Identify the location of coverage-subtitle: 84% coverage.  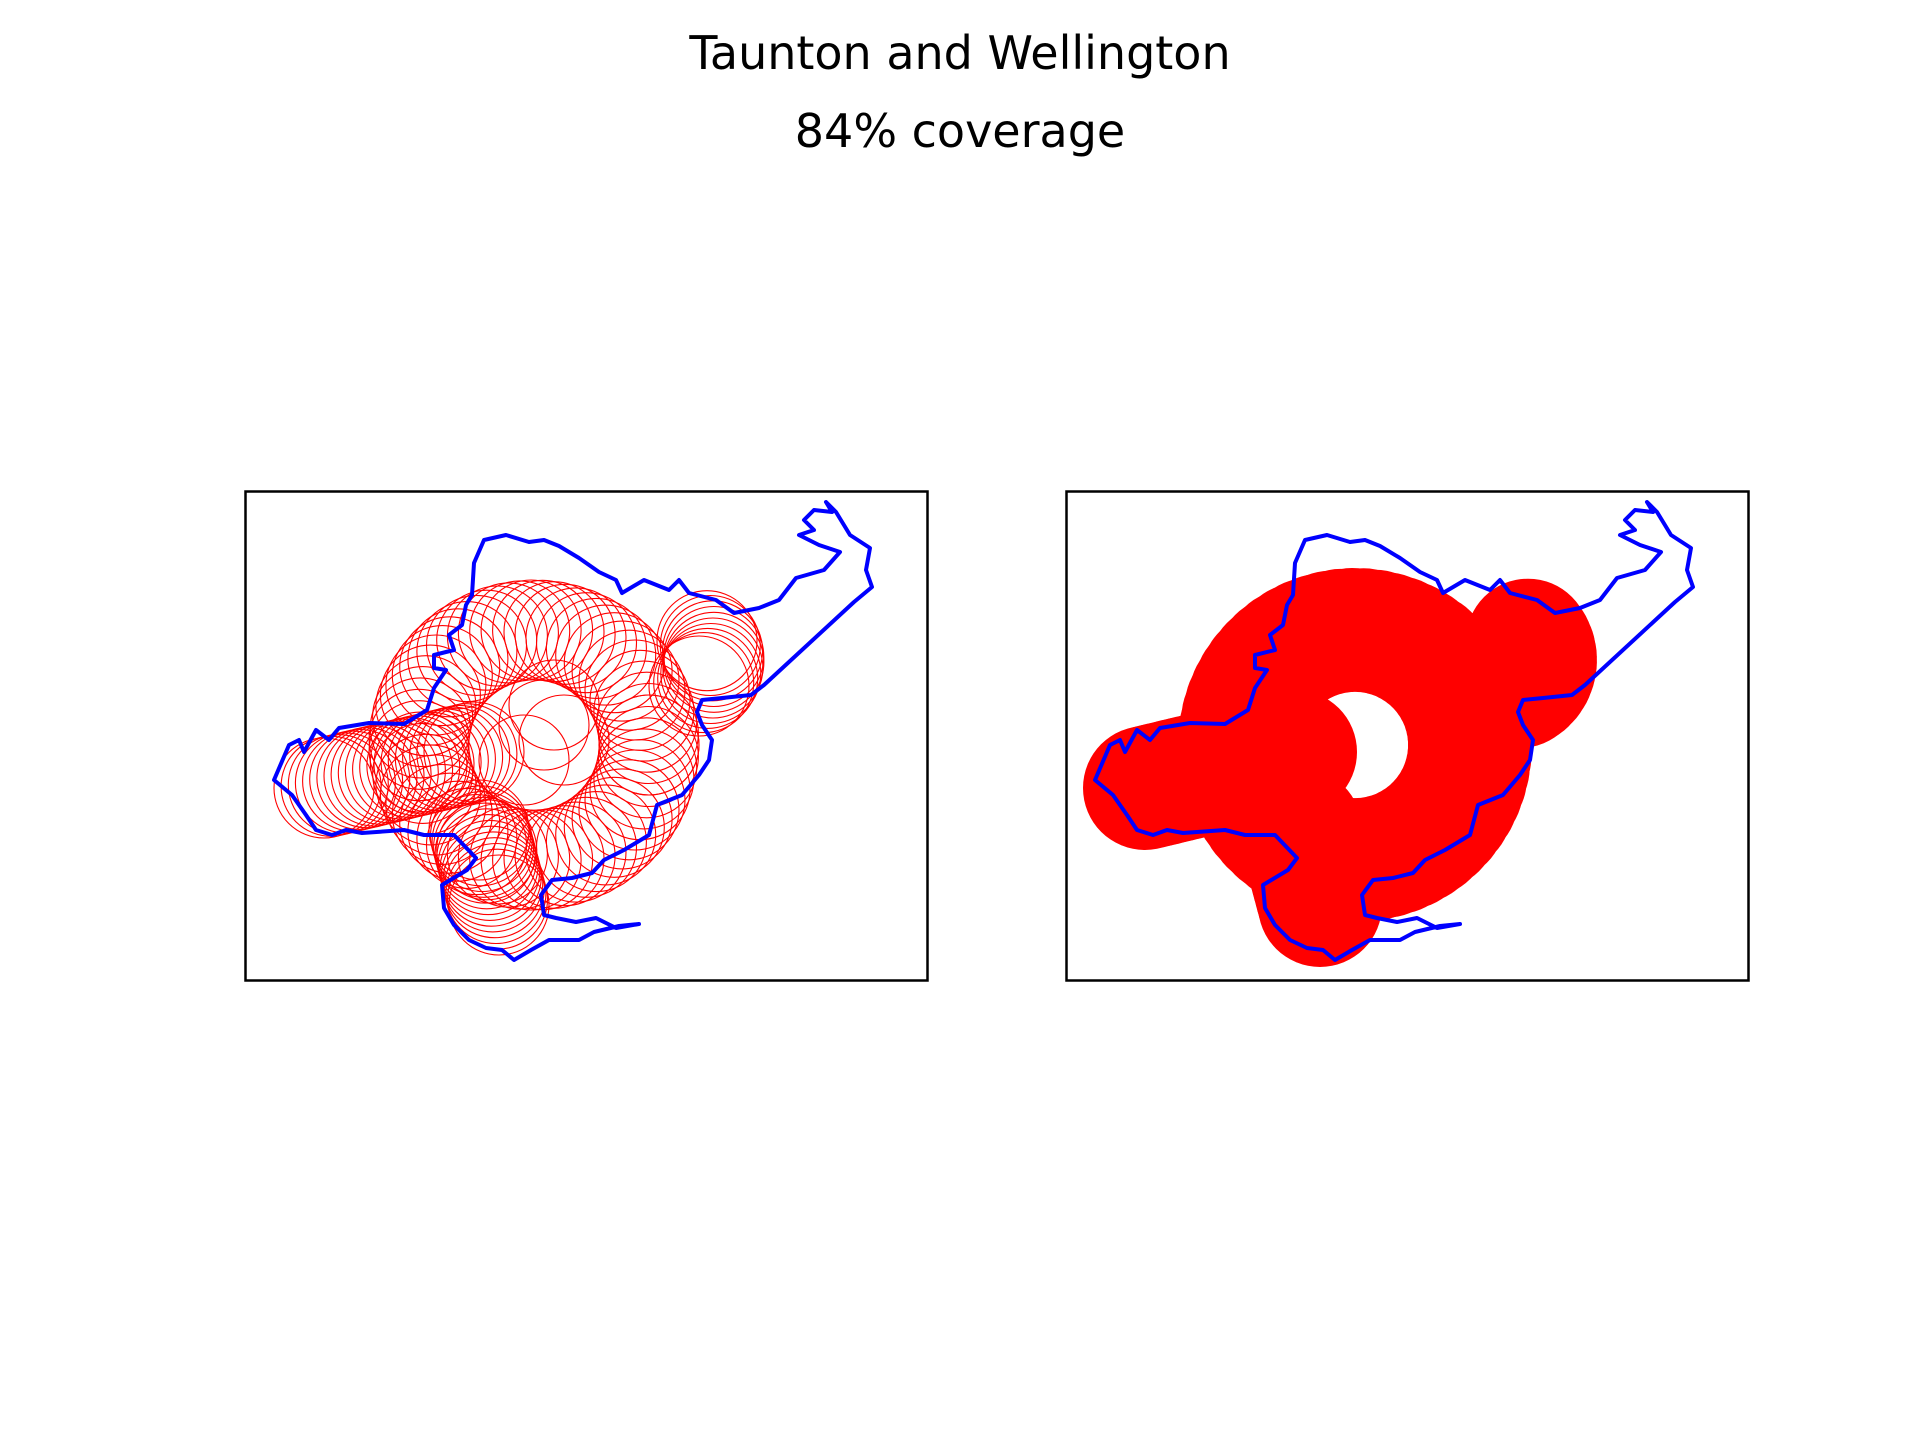
(960, 131).